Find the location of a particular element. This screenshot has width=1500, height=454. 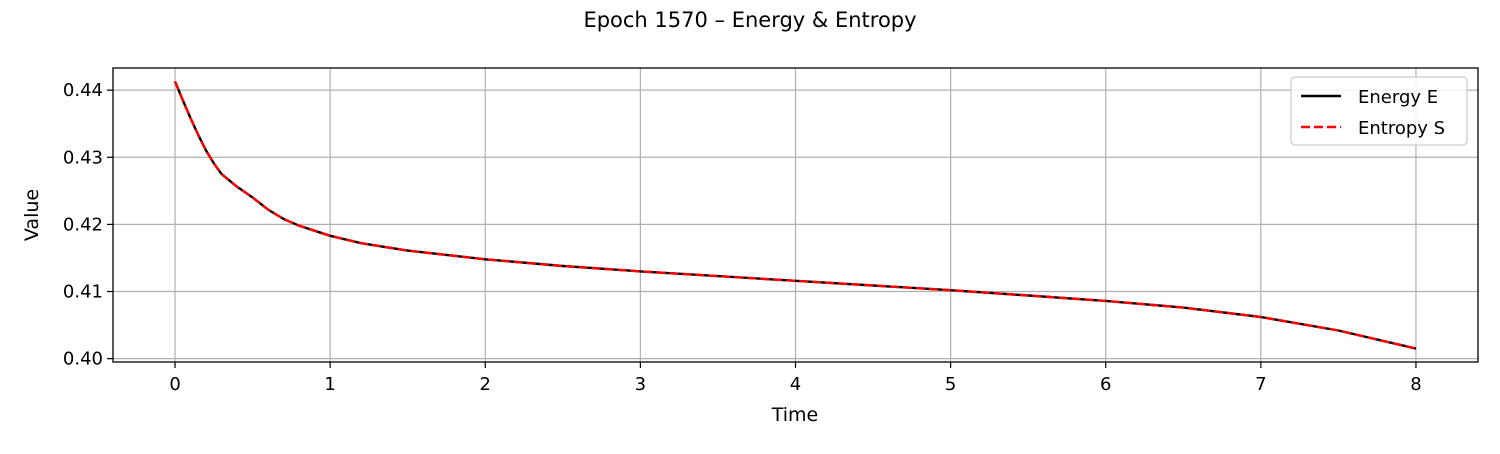

x-tick-label: 1 is located at coordinates (329, 384).